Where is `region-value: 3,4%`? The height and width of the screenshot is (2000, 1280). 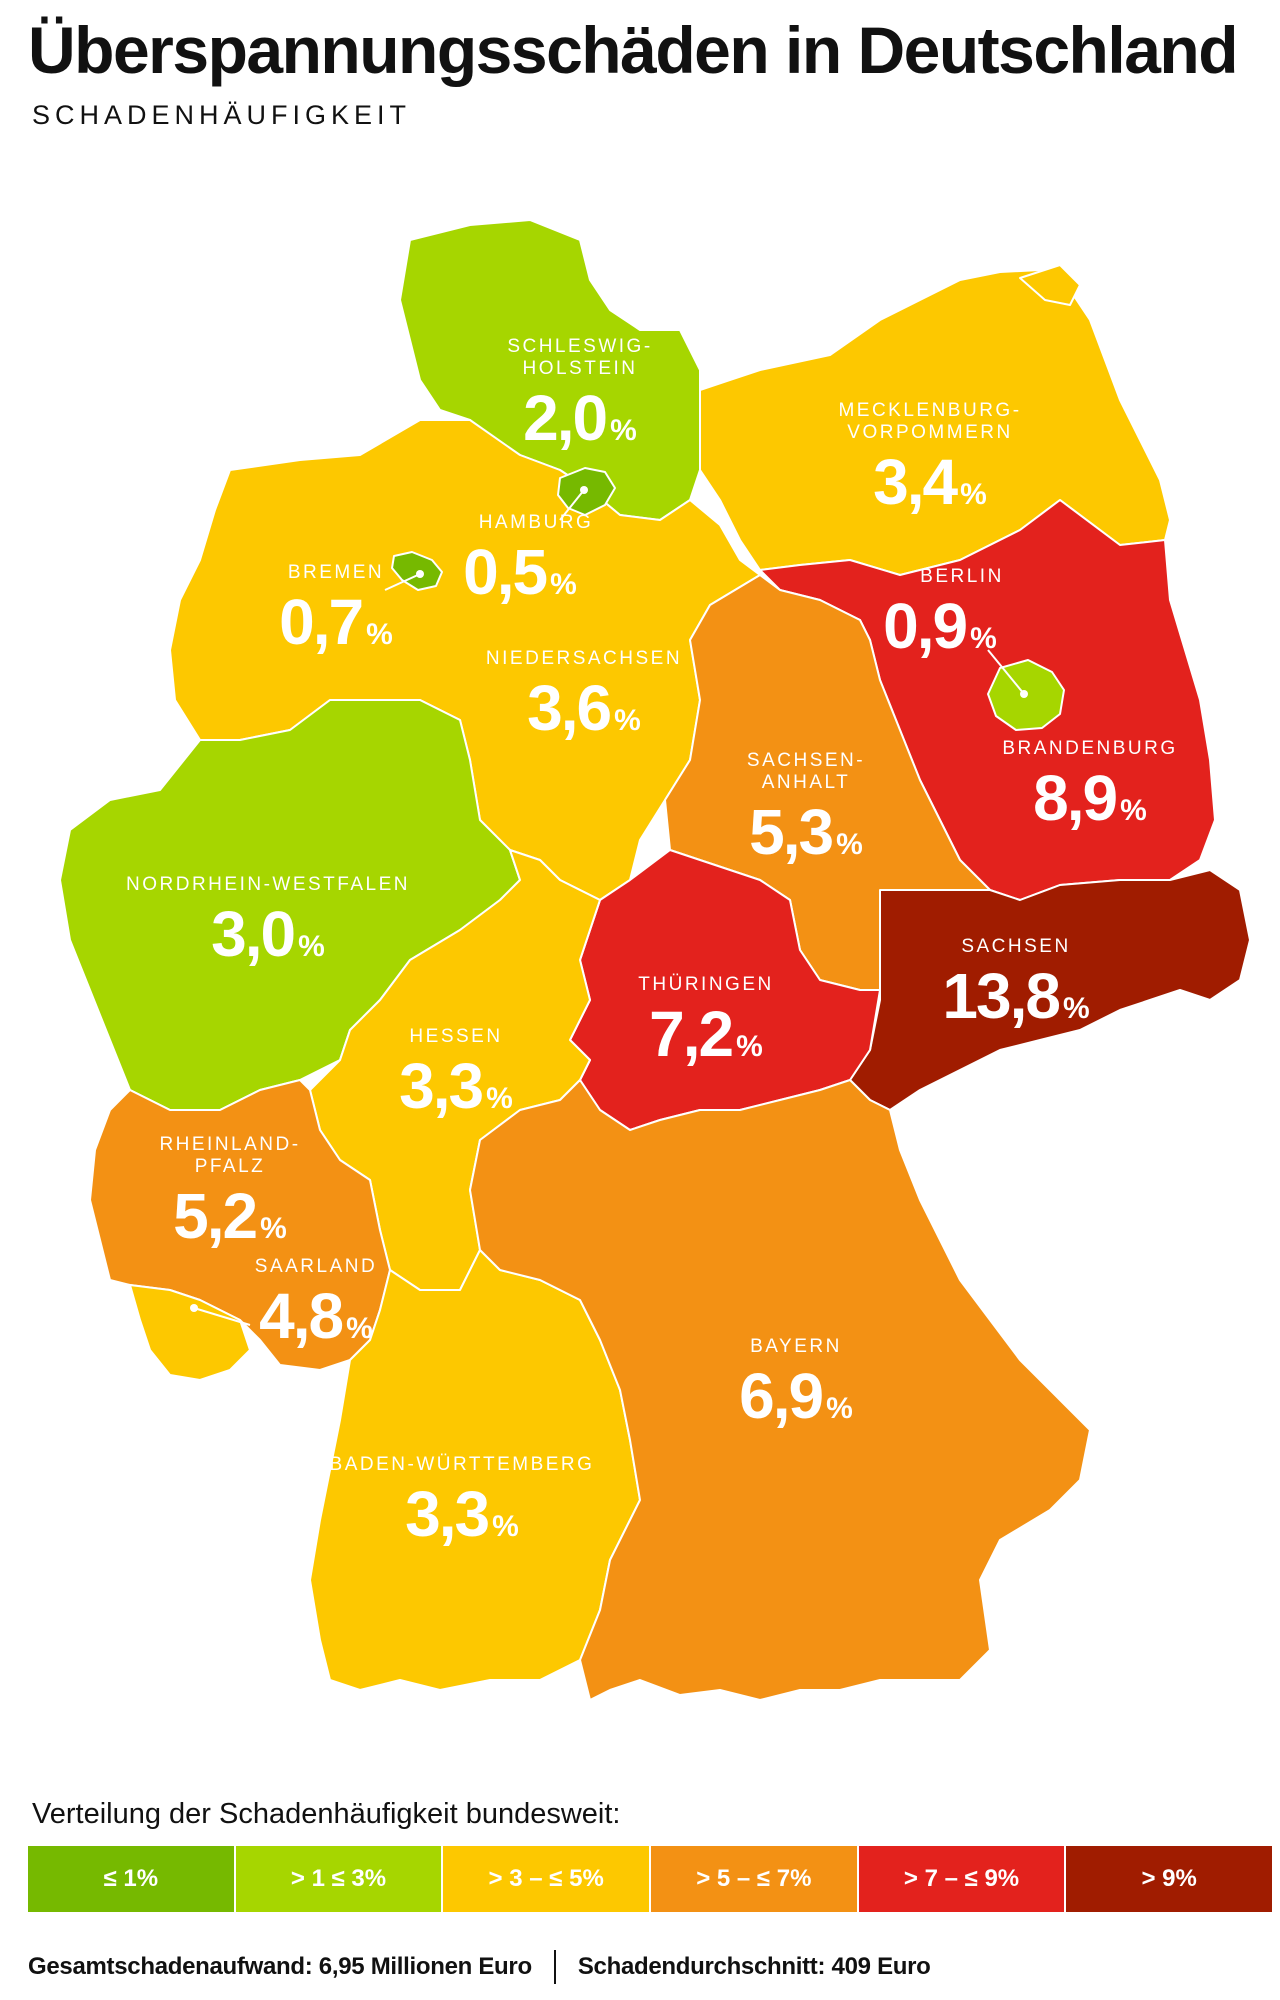
region-value: 3,4% is located at coordinates (930, 482).